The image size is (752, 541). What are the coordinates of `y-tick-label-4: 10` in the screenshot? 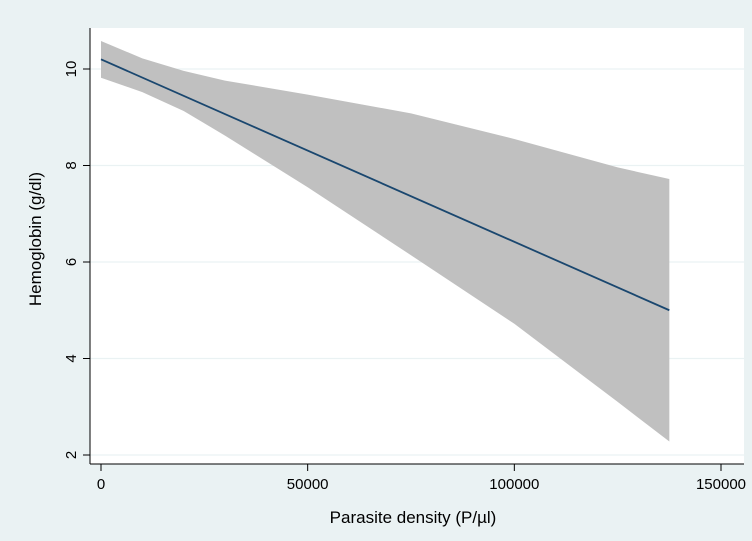 It's located at (71, 69).